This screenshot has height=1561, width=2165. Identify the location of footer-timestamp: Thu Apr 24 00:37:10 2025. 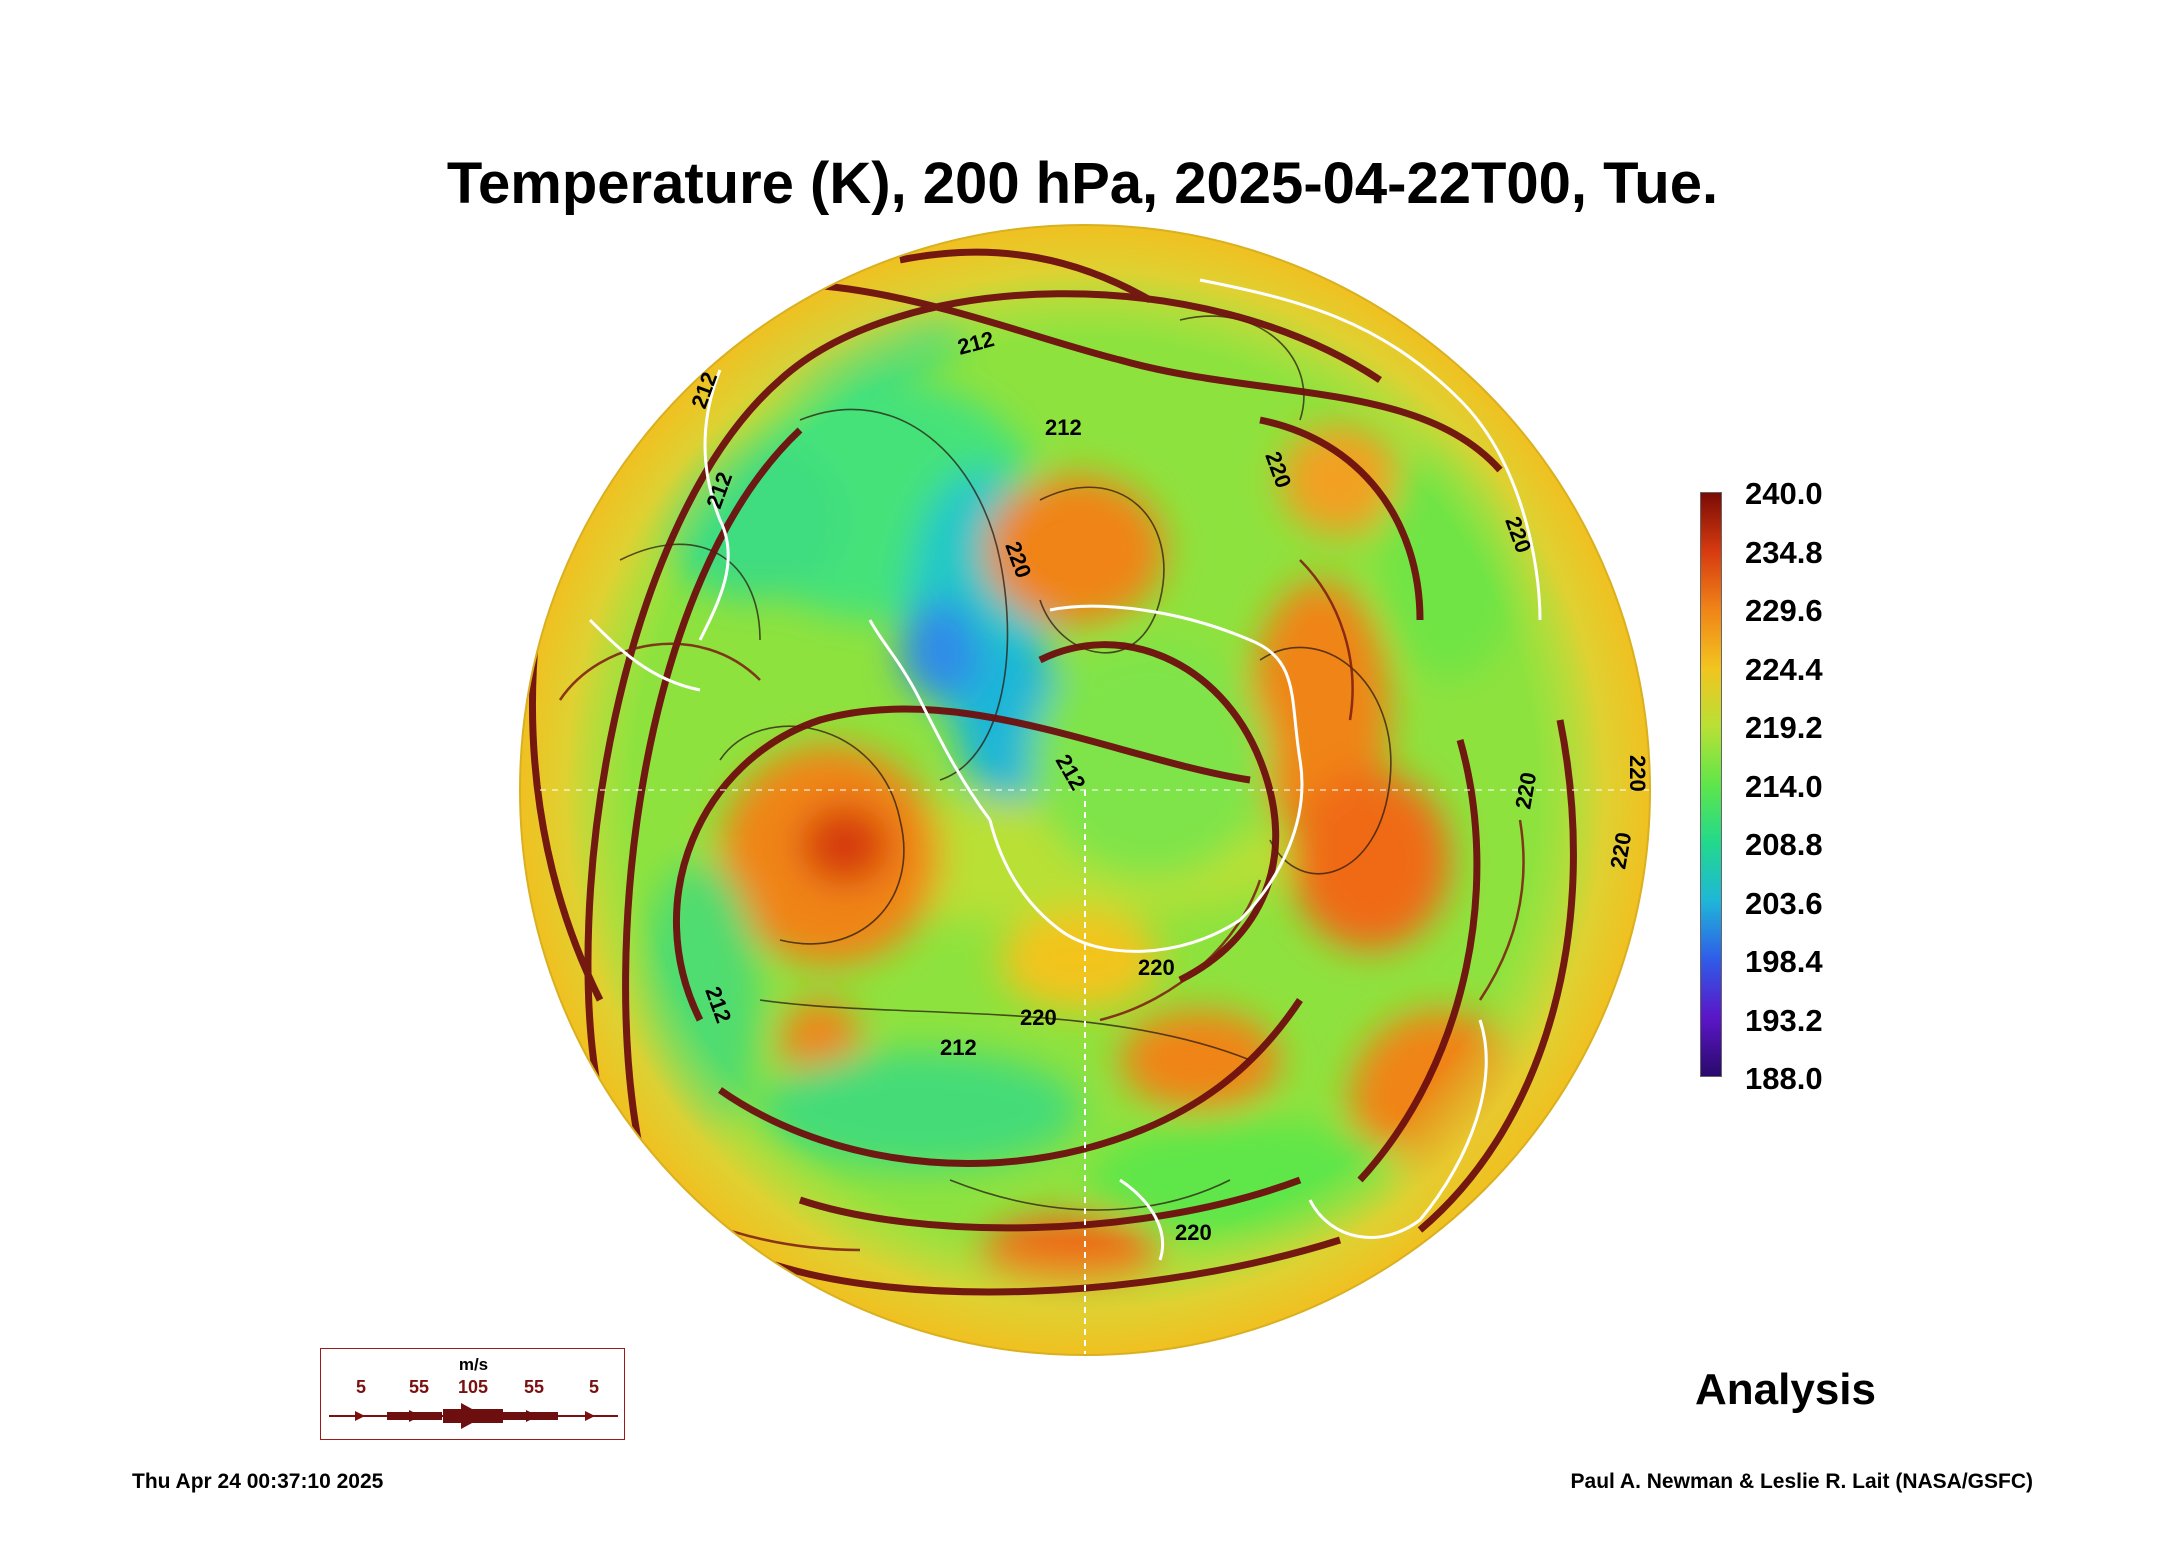
(258, 1481).